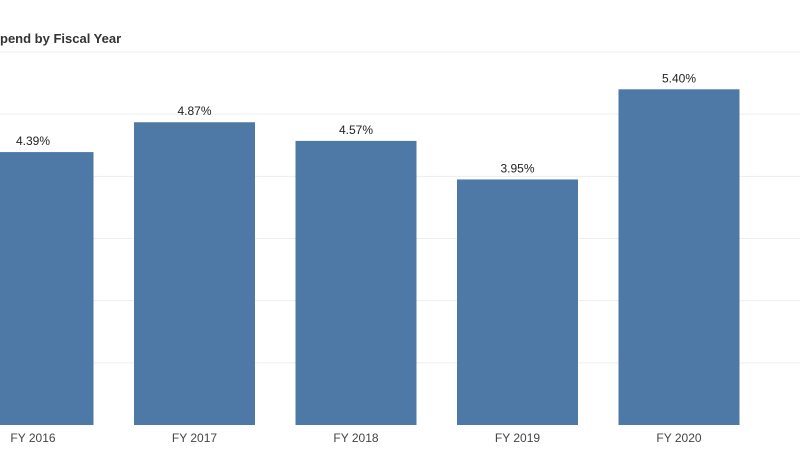 This screenshot has height=450, width=800. What do you see at coordinates (678, 438) in the screenshot?
I see `x-tick-label: FY 2020` at bounding box center [678, 438].